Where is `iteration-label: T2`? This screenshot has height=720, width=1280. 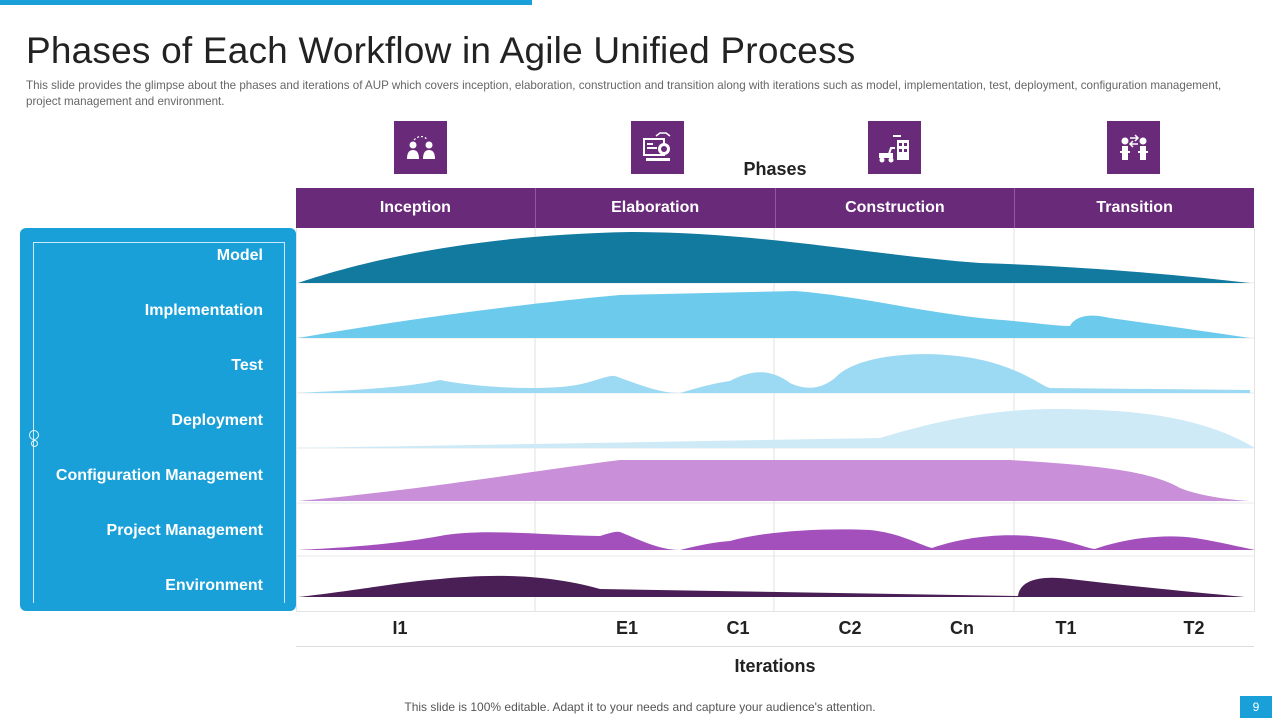 iteration-label: T2 is located at coordinates (1194, 628).